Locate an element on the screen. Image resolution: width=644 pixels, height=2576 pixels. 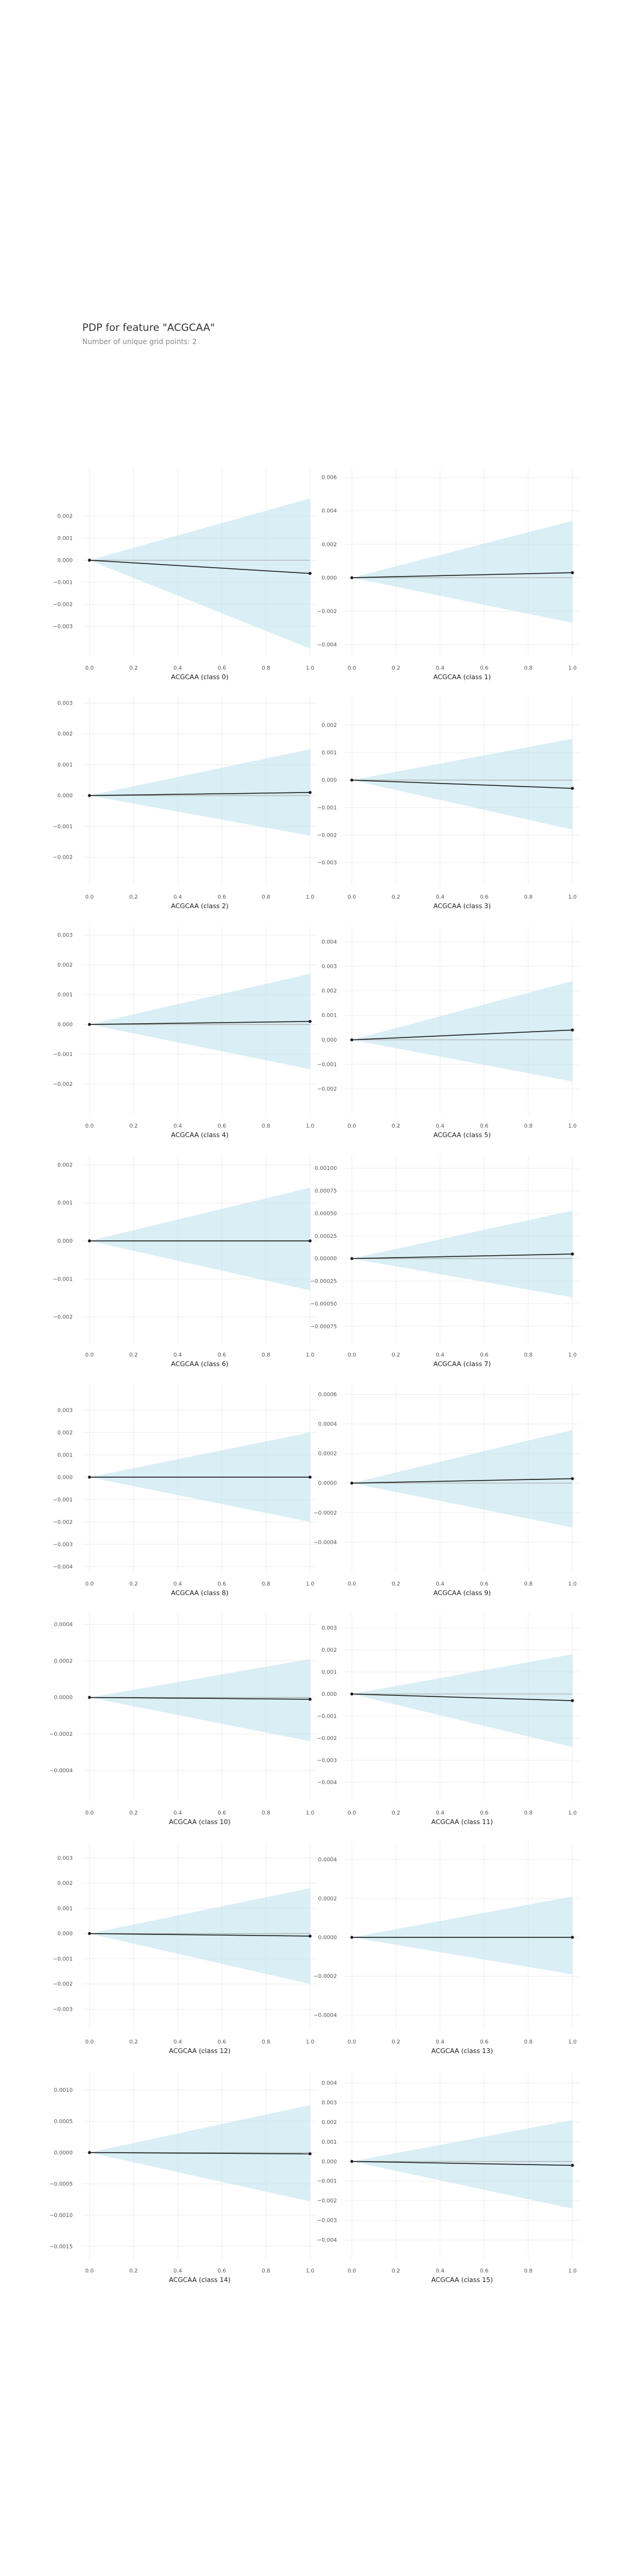
x-axis-label: ACGCAA (class 0) is located at coordinates (200, 677).